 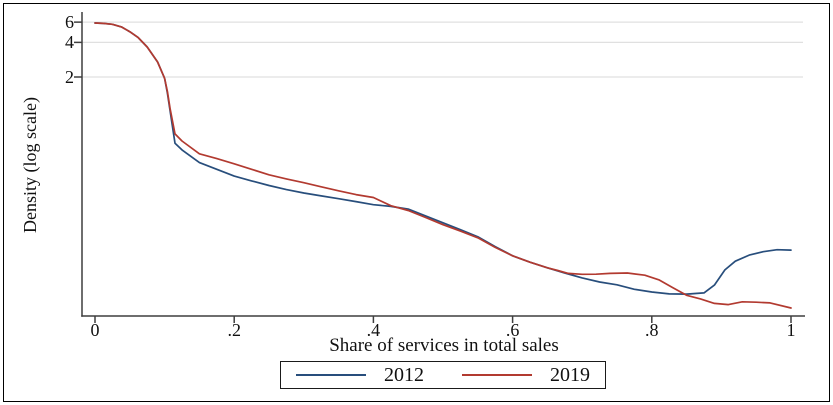 I want to click on x-tick-label: .2, so click(x=234, y=330).